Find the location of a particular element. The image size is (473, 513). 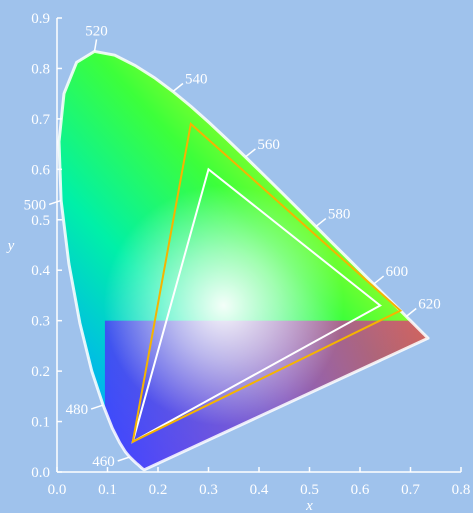

y-axis-ticks: 0.0 0.1 0.2 0.3 0.4 0.5 0.6 0.7 0.8 0.9 is located at coordinates (46, 246).